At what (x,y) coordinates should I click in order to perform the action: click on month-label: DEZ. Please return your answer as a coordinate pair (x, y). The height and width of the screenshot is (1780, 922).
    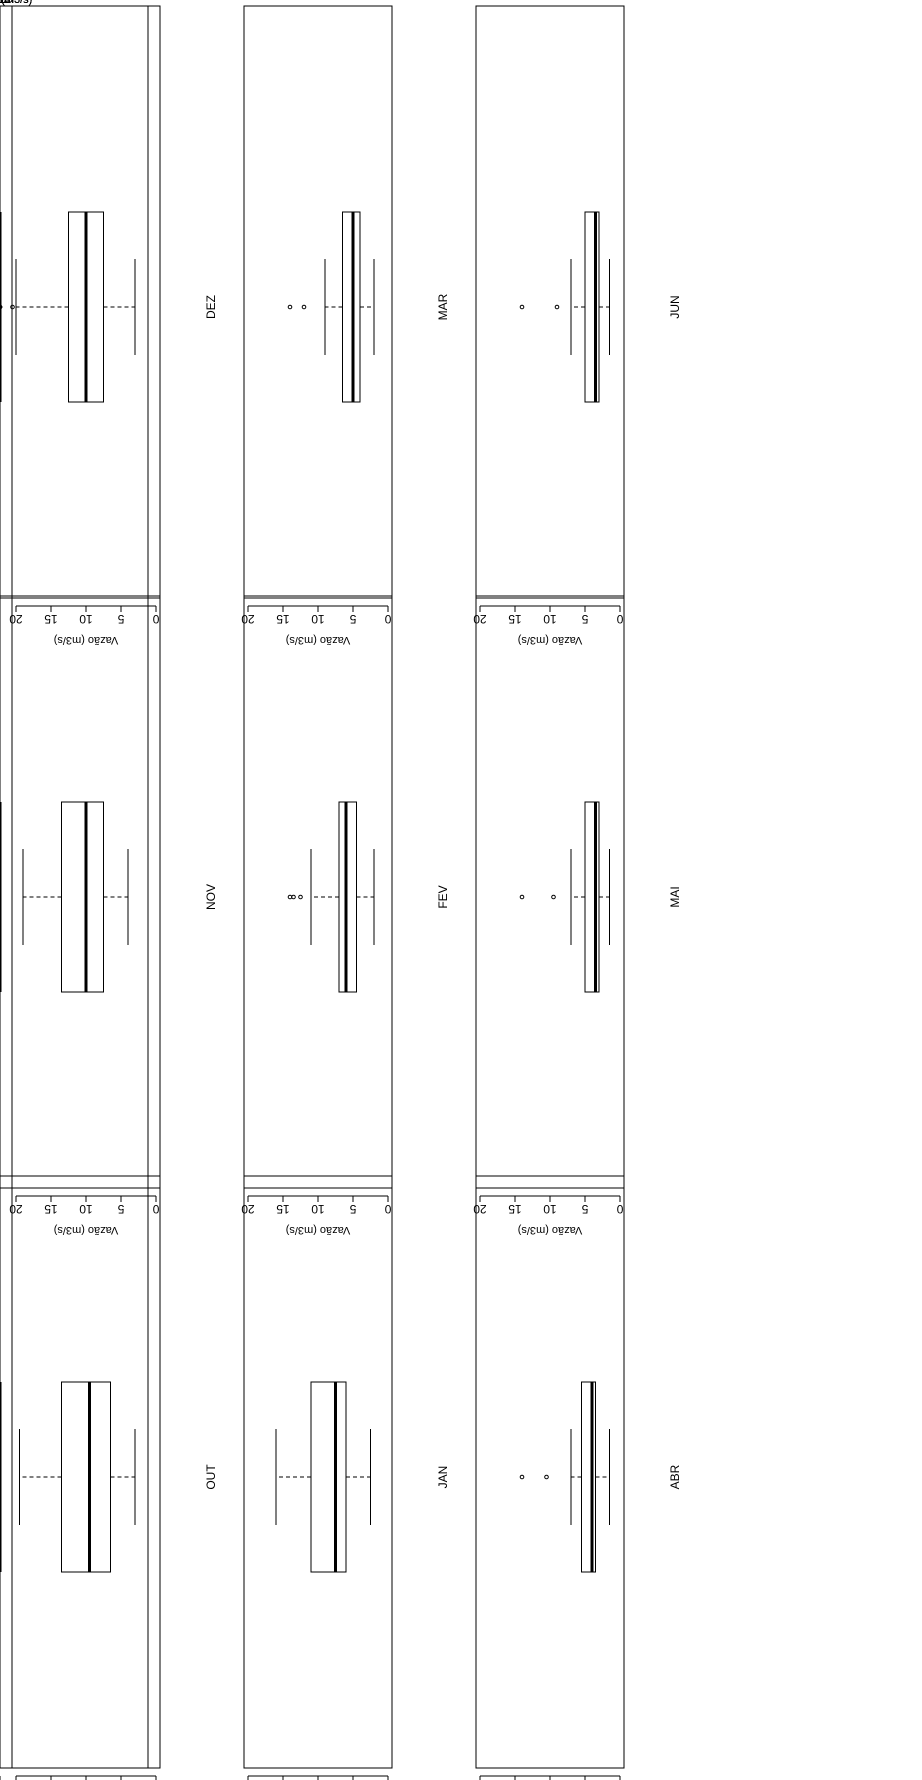
    Looking at the image, I should click on (211, 307).